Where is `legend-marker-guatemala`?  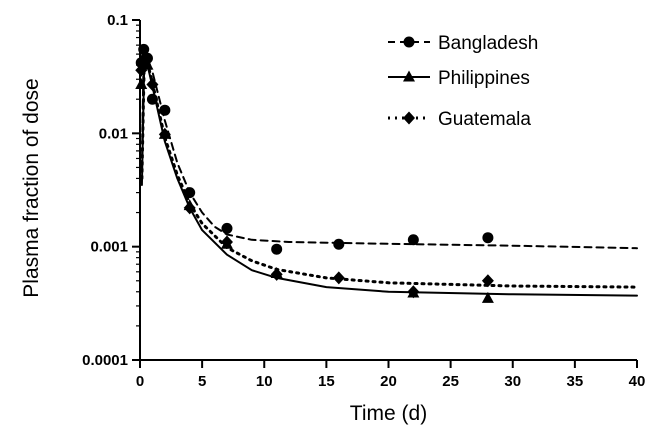 legend-marker-guatemala is located at coordinates (409, 118).